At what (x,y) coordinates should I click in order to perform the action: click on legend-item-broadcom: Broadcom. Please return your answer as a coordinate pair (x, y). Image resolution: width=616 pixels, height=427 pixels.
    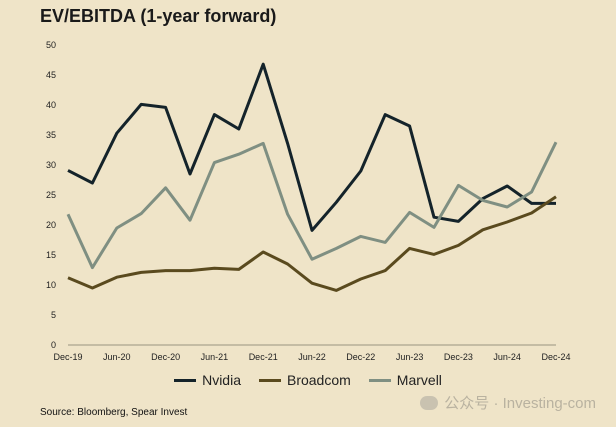
    Looking at the image, I should click on (304, 380).